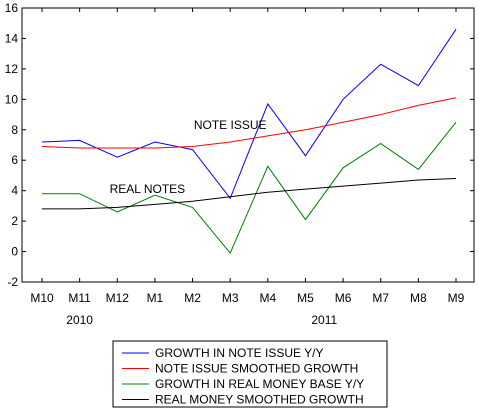  Describe the element at coordinates (259, 384) in the screenshot. I see `legend-entry-label: GROWTH IN REAL MONEY BASE Y/Y` at that location.